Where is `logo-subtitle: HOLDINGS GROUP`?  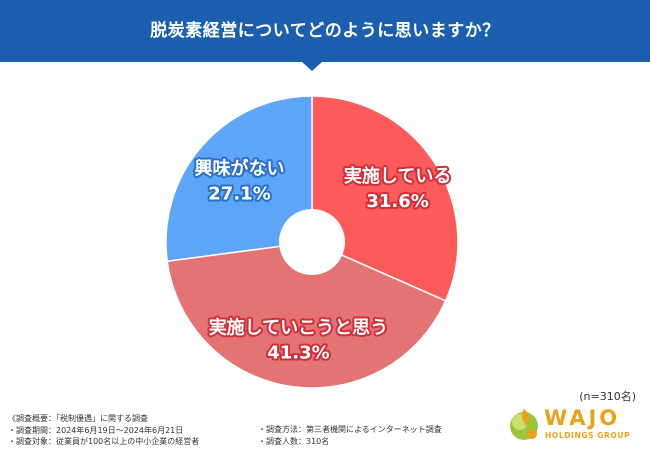
logo-subtitle: HOLDINGS GROUP is located at coordinates (588, 435).